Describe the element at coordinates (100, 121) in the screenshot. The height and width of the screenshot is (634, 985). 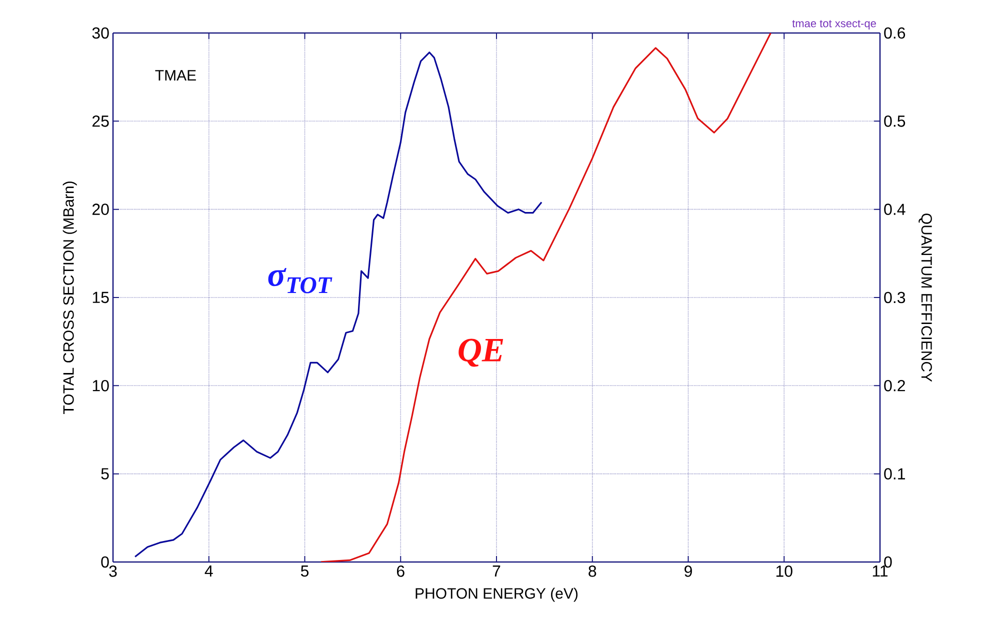
I see `y-tick-label: 25` at that location.